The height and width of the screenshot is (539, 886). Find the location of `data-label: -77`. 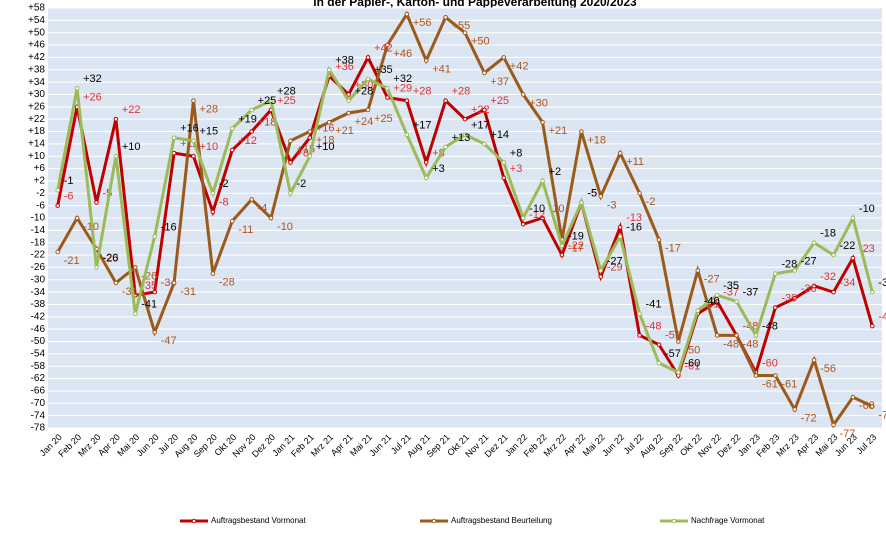

data-label: -77 is located at coordinates (848, 434).